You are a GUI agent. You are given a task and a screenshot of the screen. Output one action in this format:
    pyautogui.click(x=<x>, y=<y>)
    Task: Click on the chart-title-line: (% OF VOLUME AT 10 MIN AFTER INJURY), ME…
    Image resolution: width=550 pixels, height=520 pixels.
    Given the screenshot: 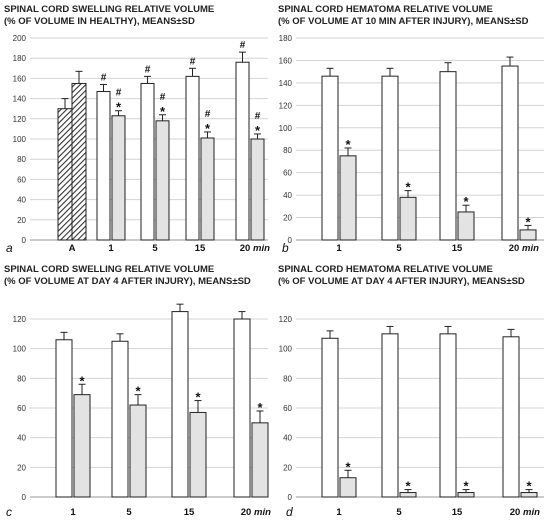 What is the action you would take?
    pyautogui.click(x=403, y=21)
    